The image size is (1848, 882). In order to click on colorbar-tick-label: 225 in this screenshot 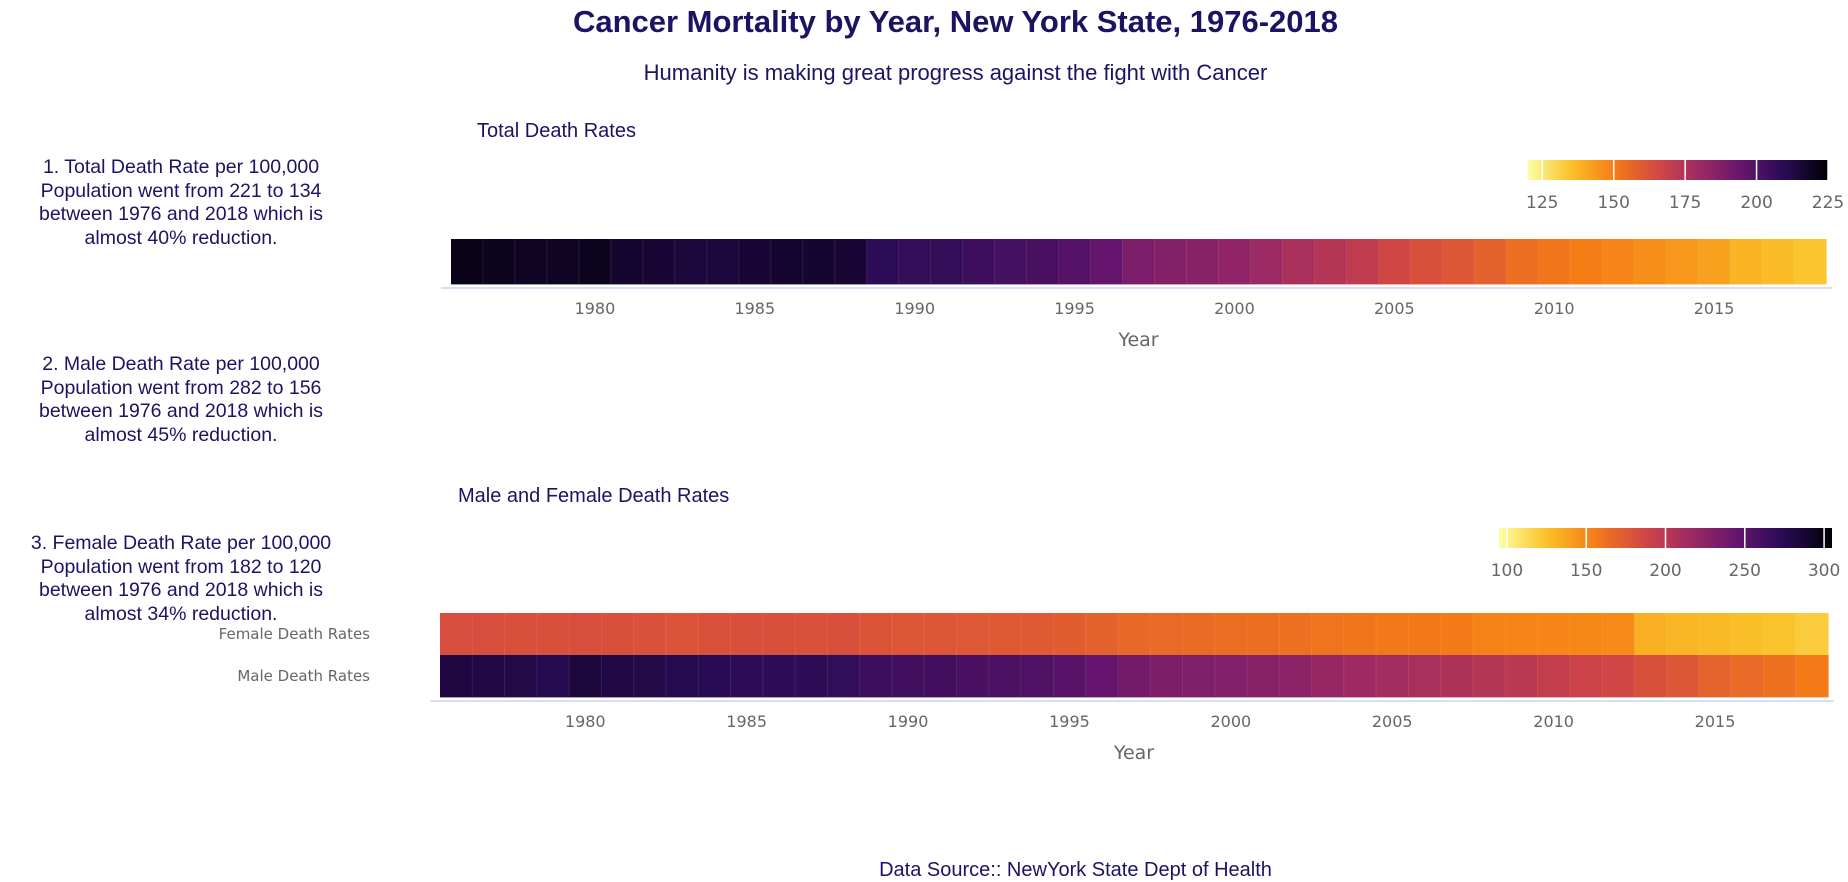, I will do `click(1828, 203)`.